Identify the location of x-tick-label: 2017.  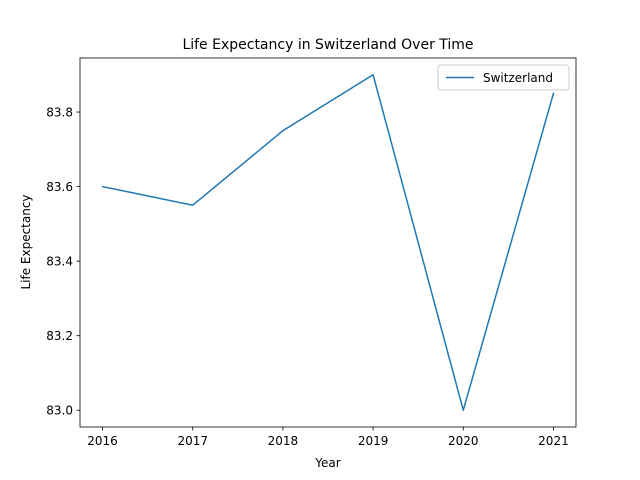
(192, 441).